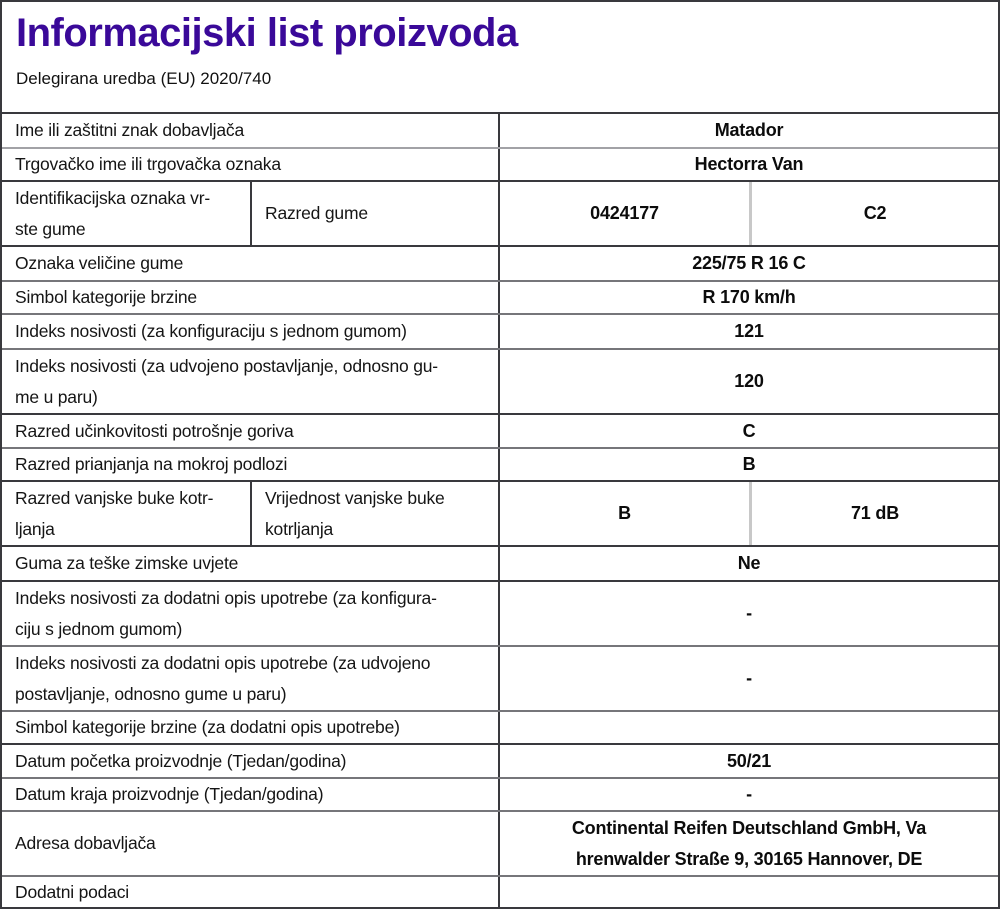  Describe the element at coordinates (251, 464) in the screenshot. I see `row-label: Razred prianjanja na mokroj podlozi` at that location.